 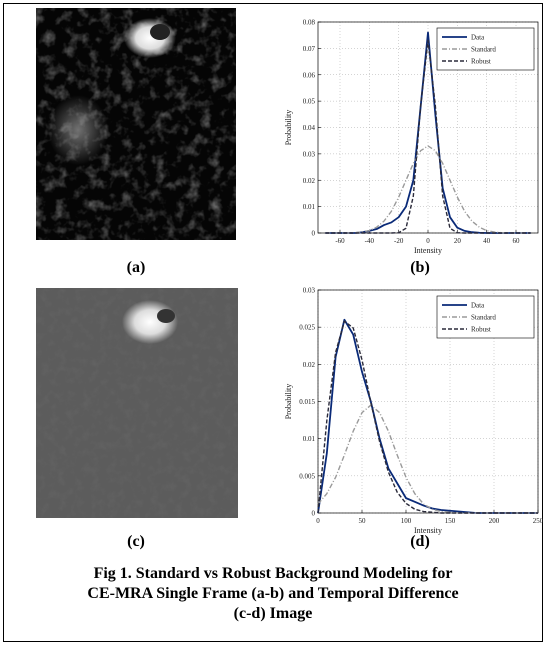 I want to click on panel-label: (b), so click(x=420, y=267).